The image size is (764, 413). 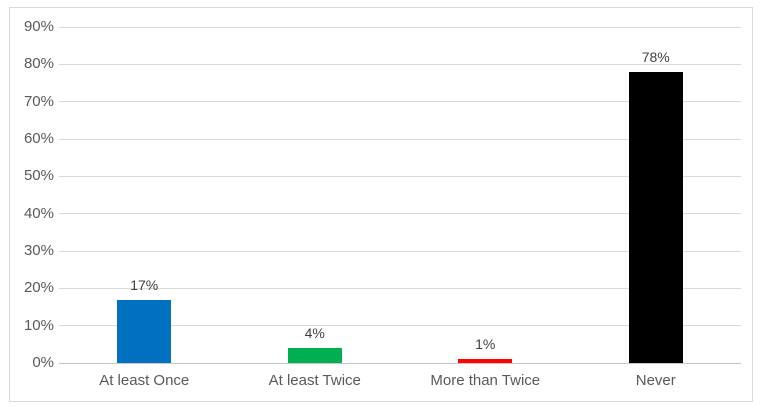 What do you see at coordinates (38, 288) in the screenshot?
I see `y-tick-label-20%: 20%` at bounding box center [38, 288].